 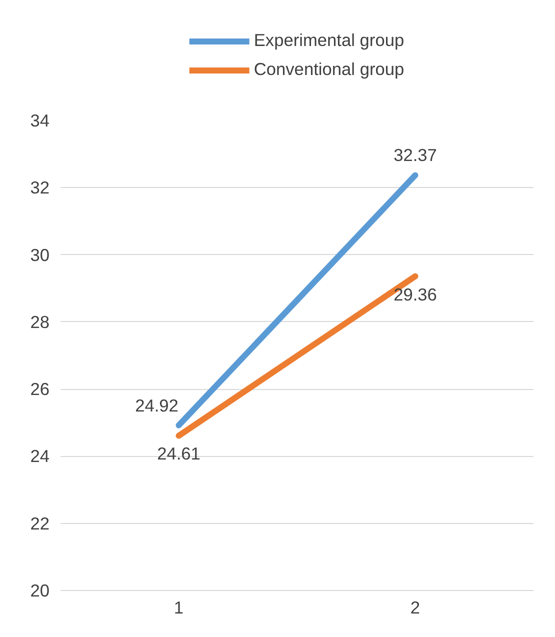 I want to click on y-tick-label: 26, so click(x=40, y=389).